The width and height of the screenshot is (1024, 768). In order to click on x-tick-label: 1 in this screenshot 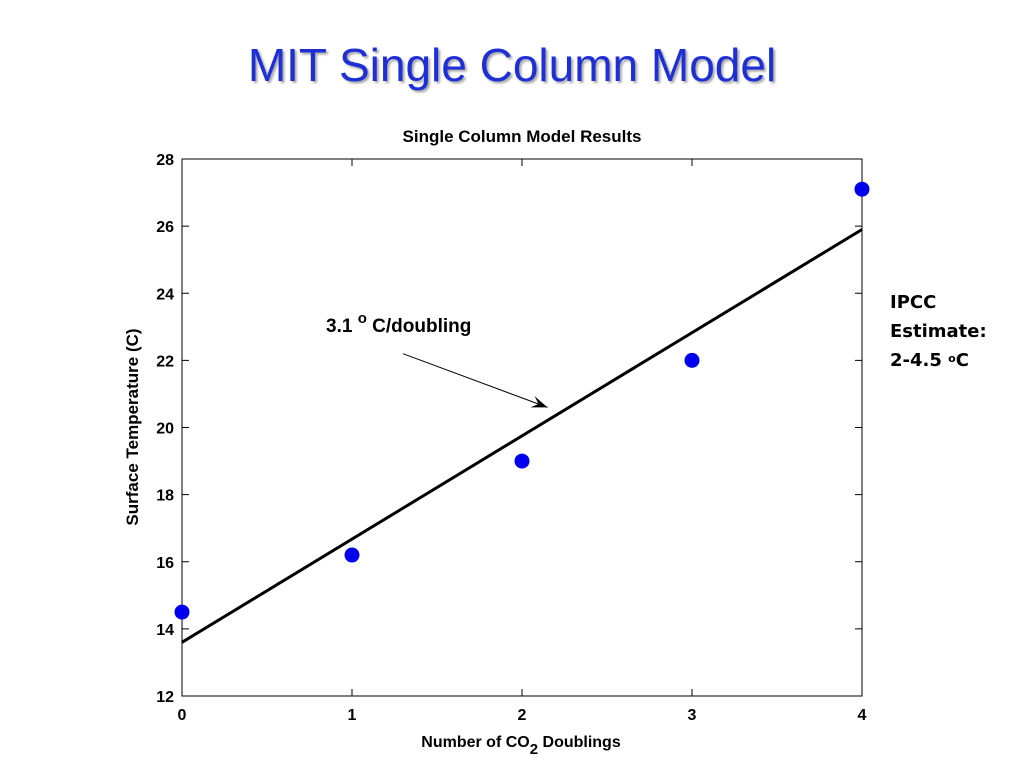, I will do `click(352, 715)`.